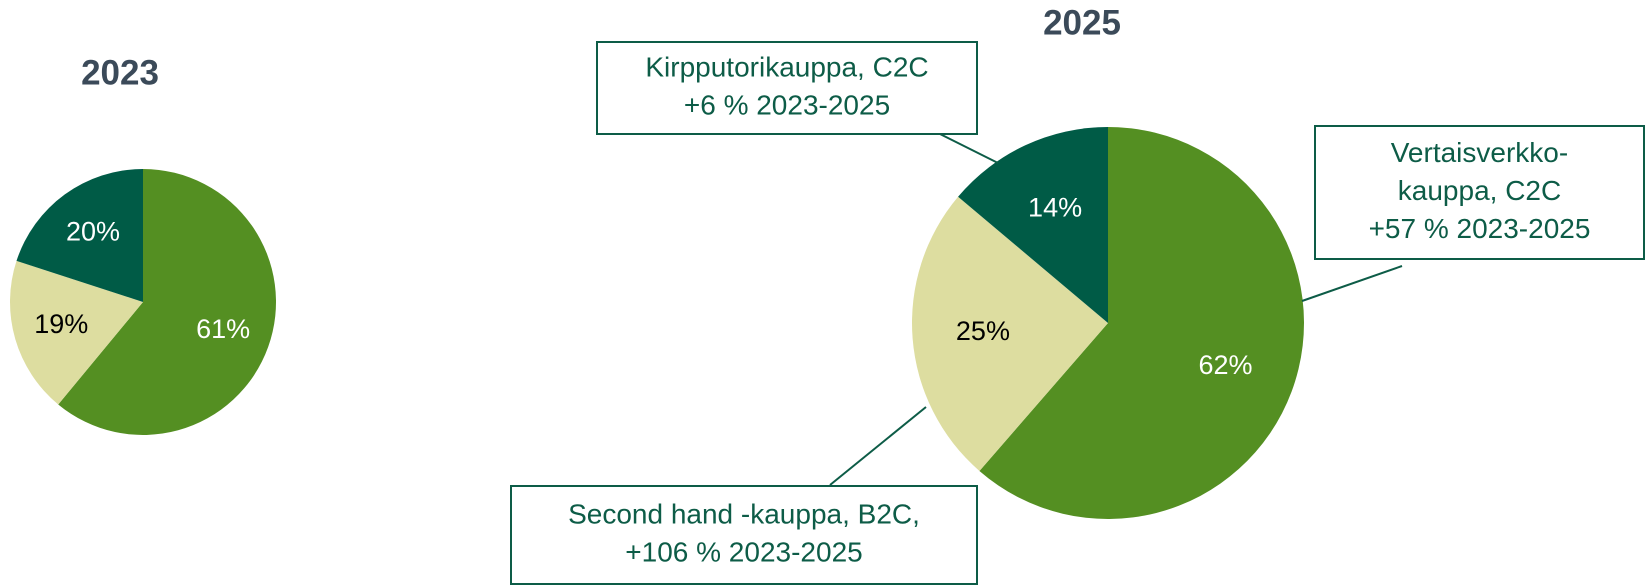  What do you see at coordinates (120, 72) in the screenshot?
I see `chart-title: 2023` at bounding box center [120, 72].